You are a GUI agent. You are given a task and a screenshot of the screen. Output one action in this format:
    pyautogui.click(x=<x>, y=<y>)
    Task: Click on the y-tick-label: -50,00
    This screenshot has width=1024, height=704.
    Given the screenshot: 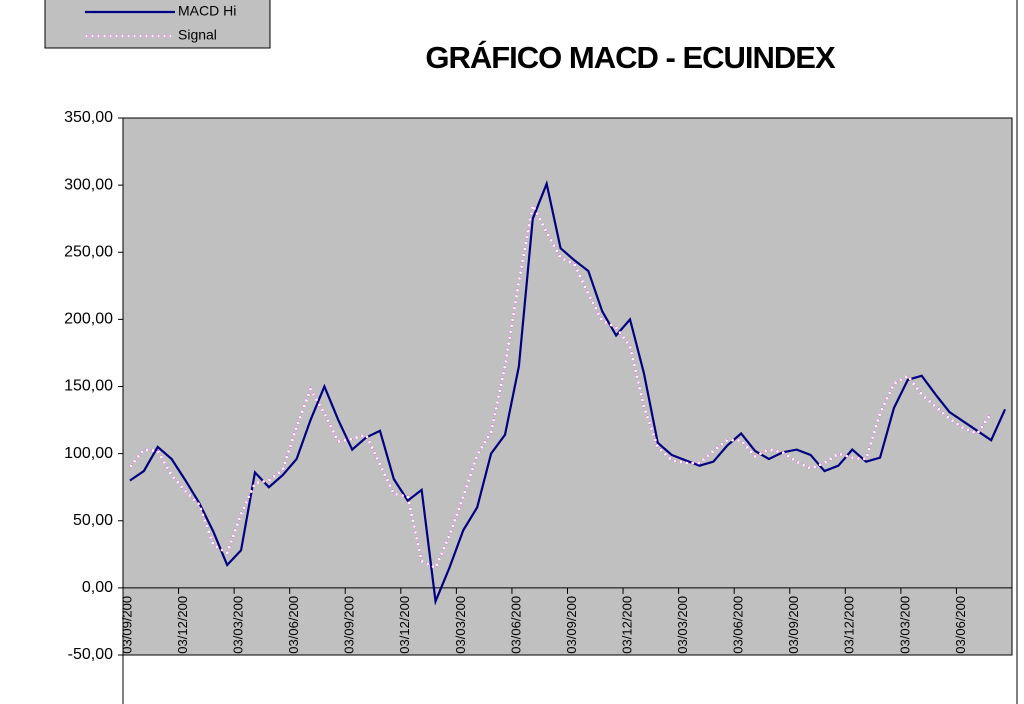 What is the action you would take?
    pyautogui.click(x=90, y=654)
    